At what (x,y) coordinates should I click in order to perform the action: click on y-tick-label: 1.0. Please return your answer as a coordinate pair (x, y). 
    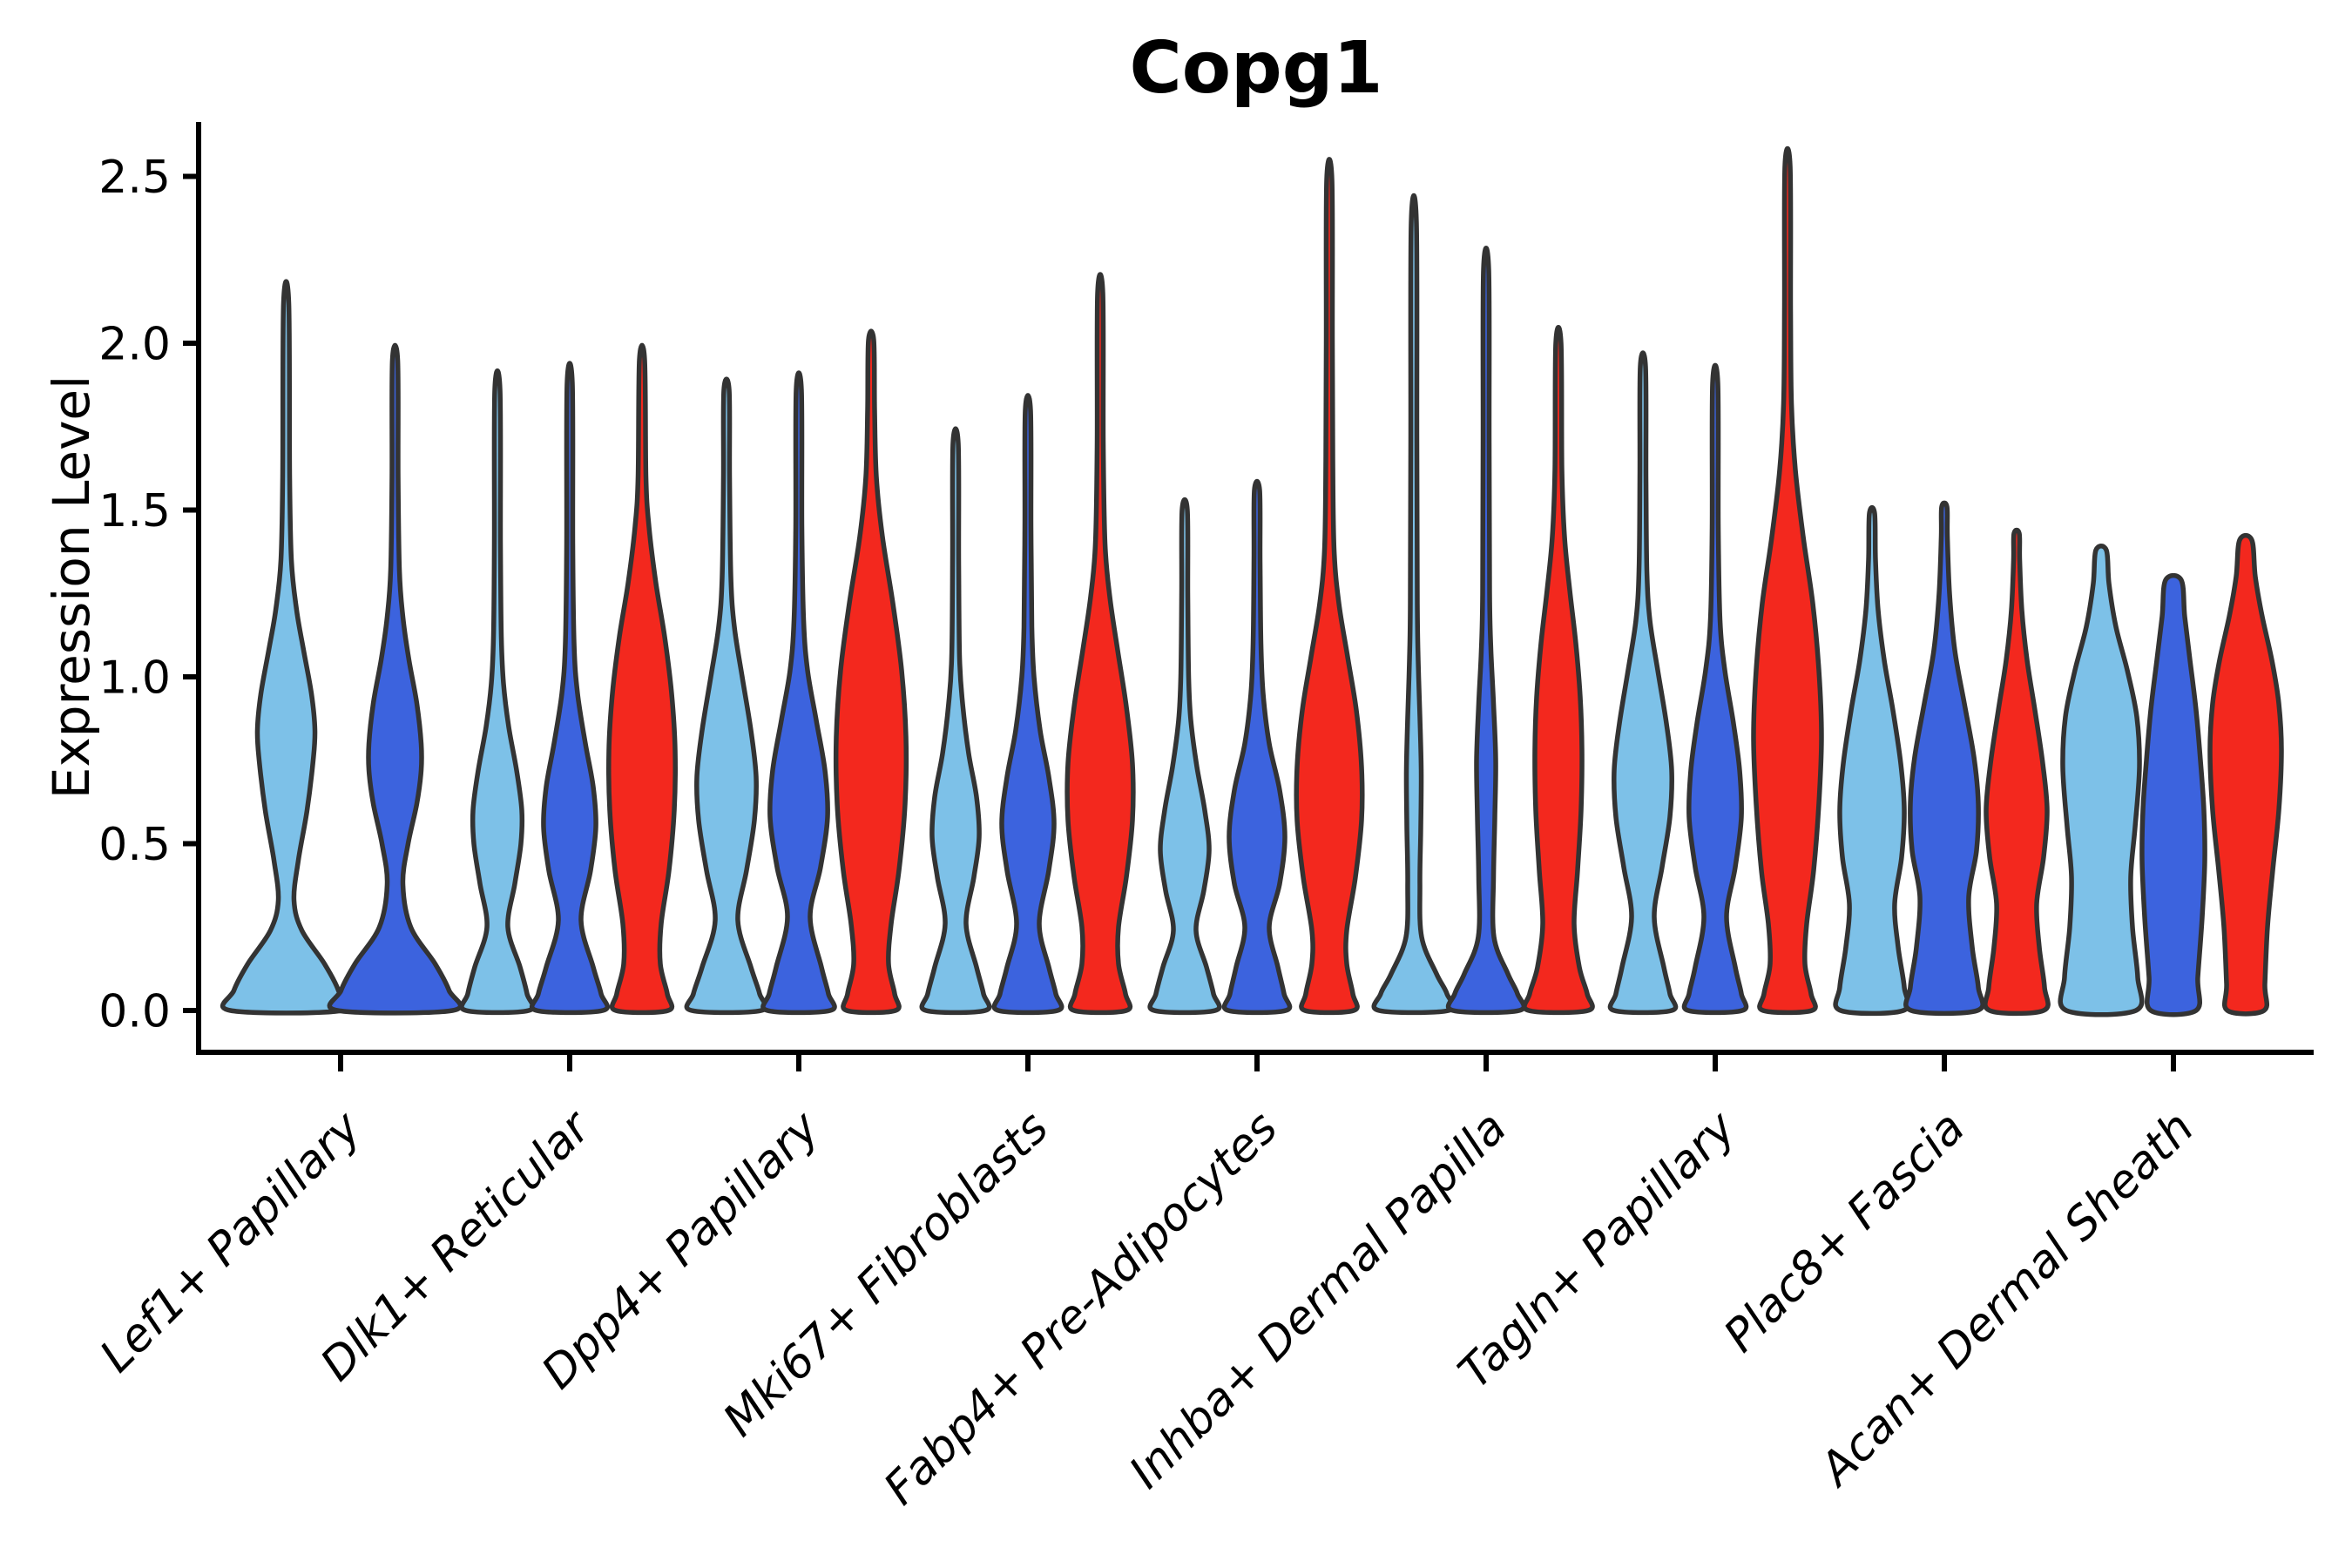
    Looking at the image, I should click on (134, 678).